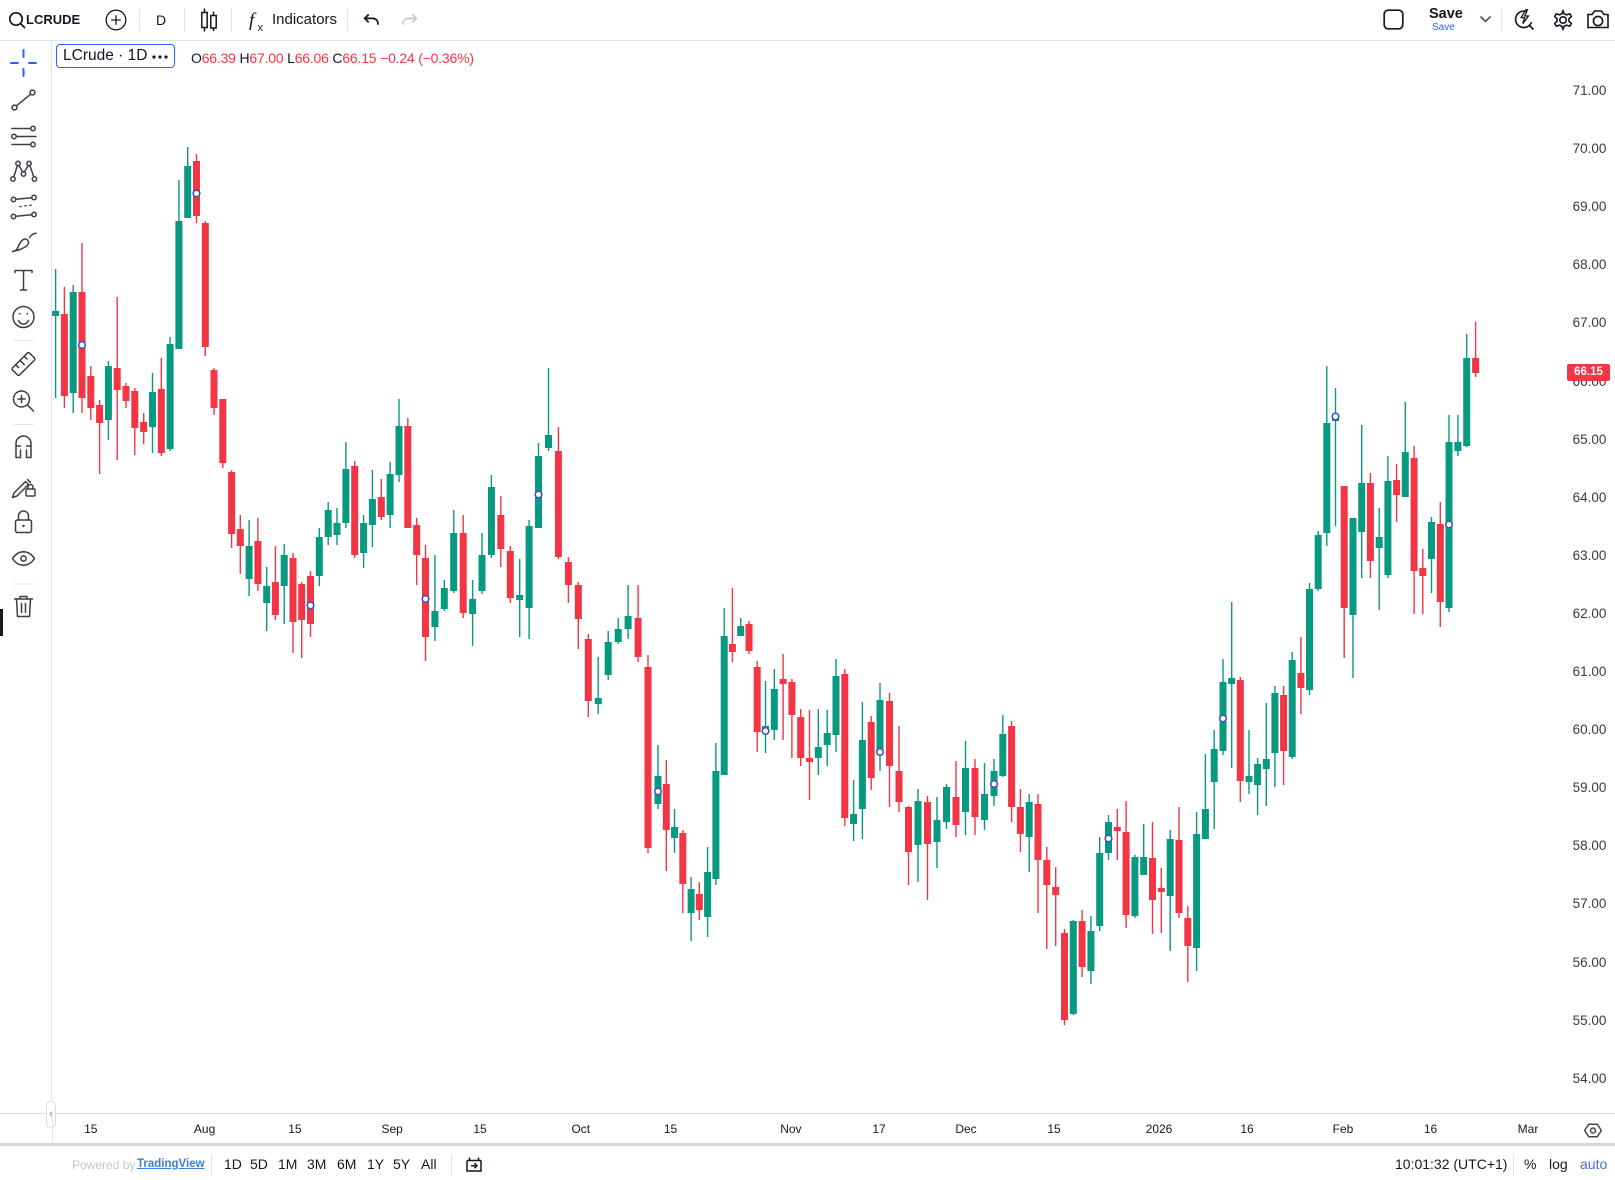 The image size is (1615, 1180). I want to click on svg-text: f, so click(253, 20).